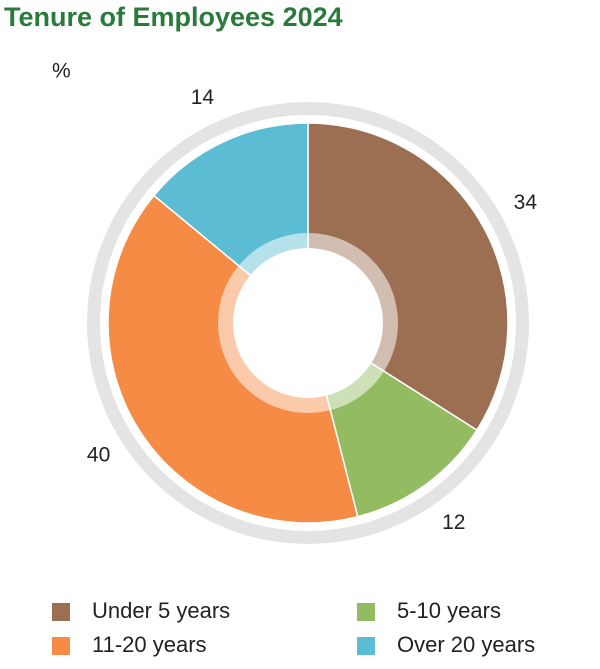  Describe the element at coordinates (466, 644) in the screenshot. I see `legend-label: Over 20 years` at that location.